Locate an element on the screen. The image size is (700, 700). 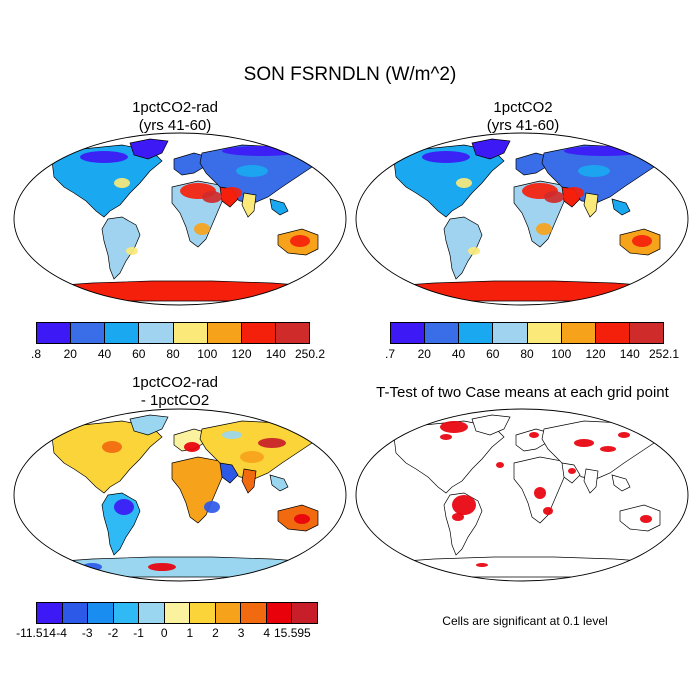
colorbar-tick-label: 120 is located at coordinates (241, 354).